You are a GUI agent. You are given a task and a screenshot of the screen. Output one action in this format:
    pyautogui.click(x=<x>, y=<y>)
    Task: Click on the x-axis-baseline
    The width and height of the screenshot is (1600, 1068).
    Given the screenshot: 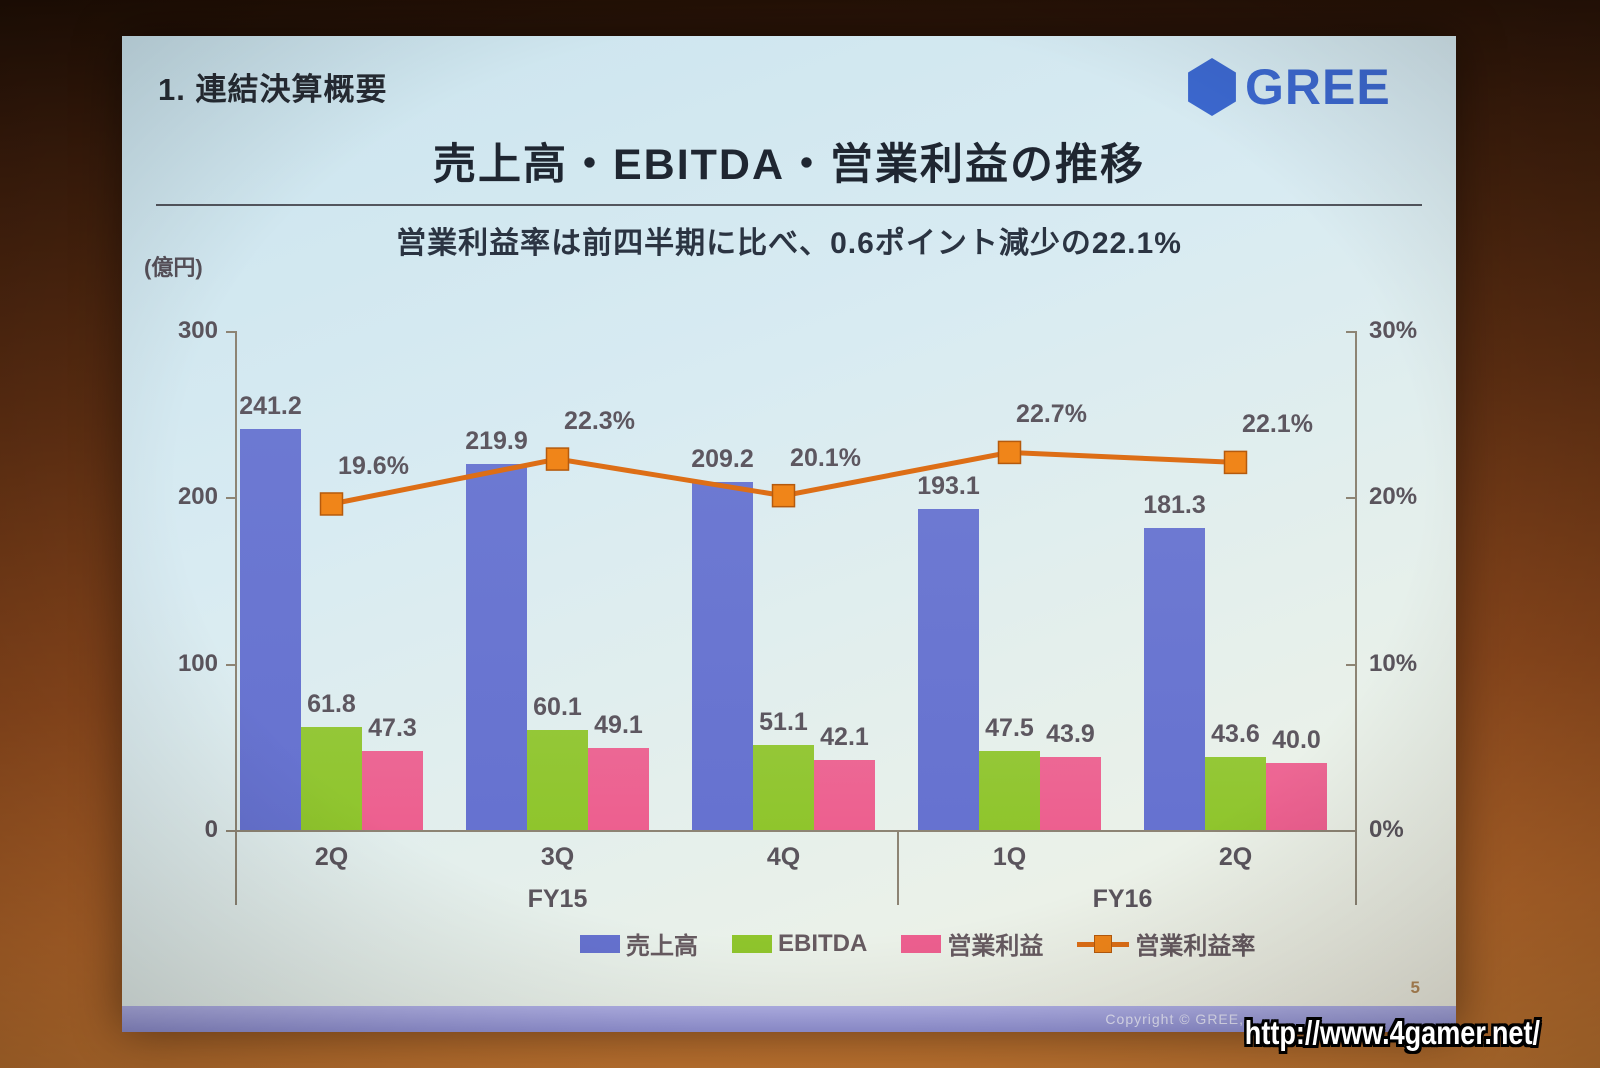 What is the action you would take?
    pyautogui.click(x=796, y=831)
    